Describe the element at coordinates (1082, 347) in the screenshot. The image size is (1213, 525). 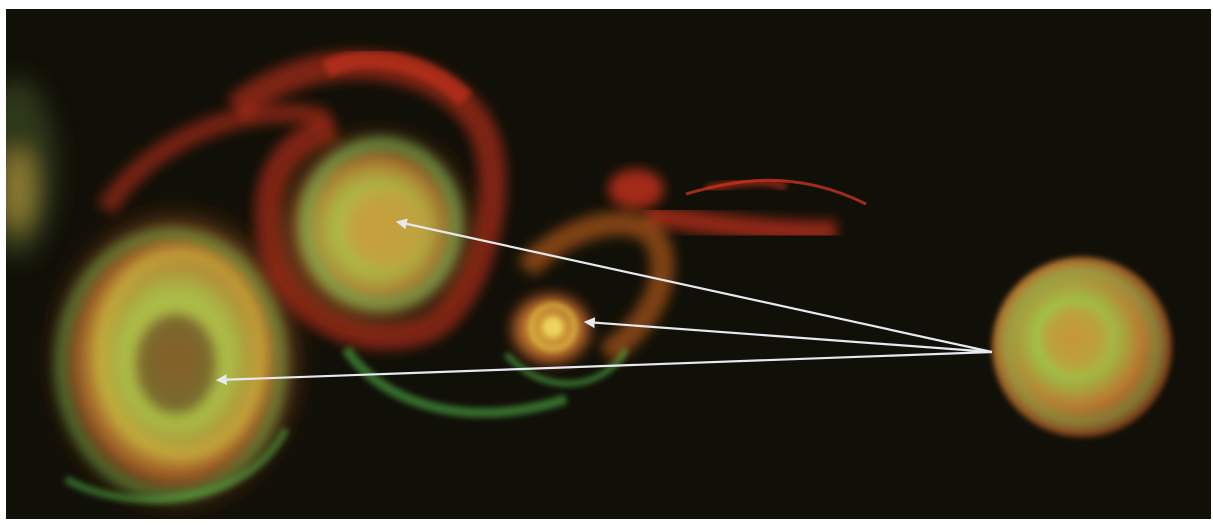
I see `right-sphere` at that location.